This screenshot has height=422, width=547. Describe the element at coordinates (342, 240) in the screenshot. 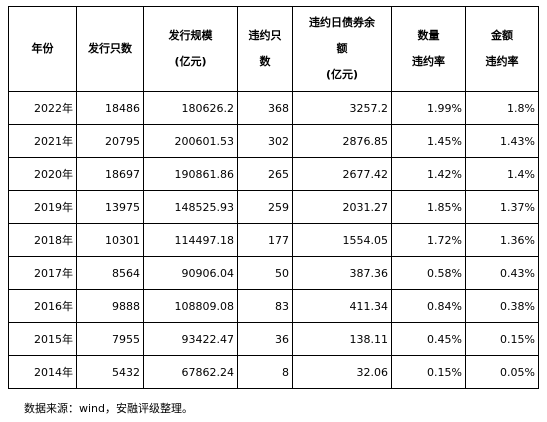

I see `cell-default-balance: 1554.05` at that location.